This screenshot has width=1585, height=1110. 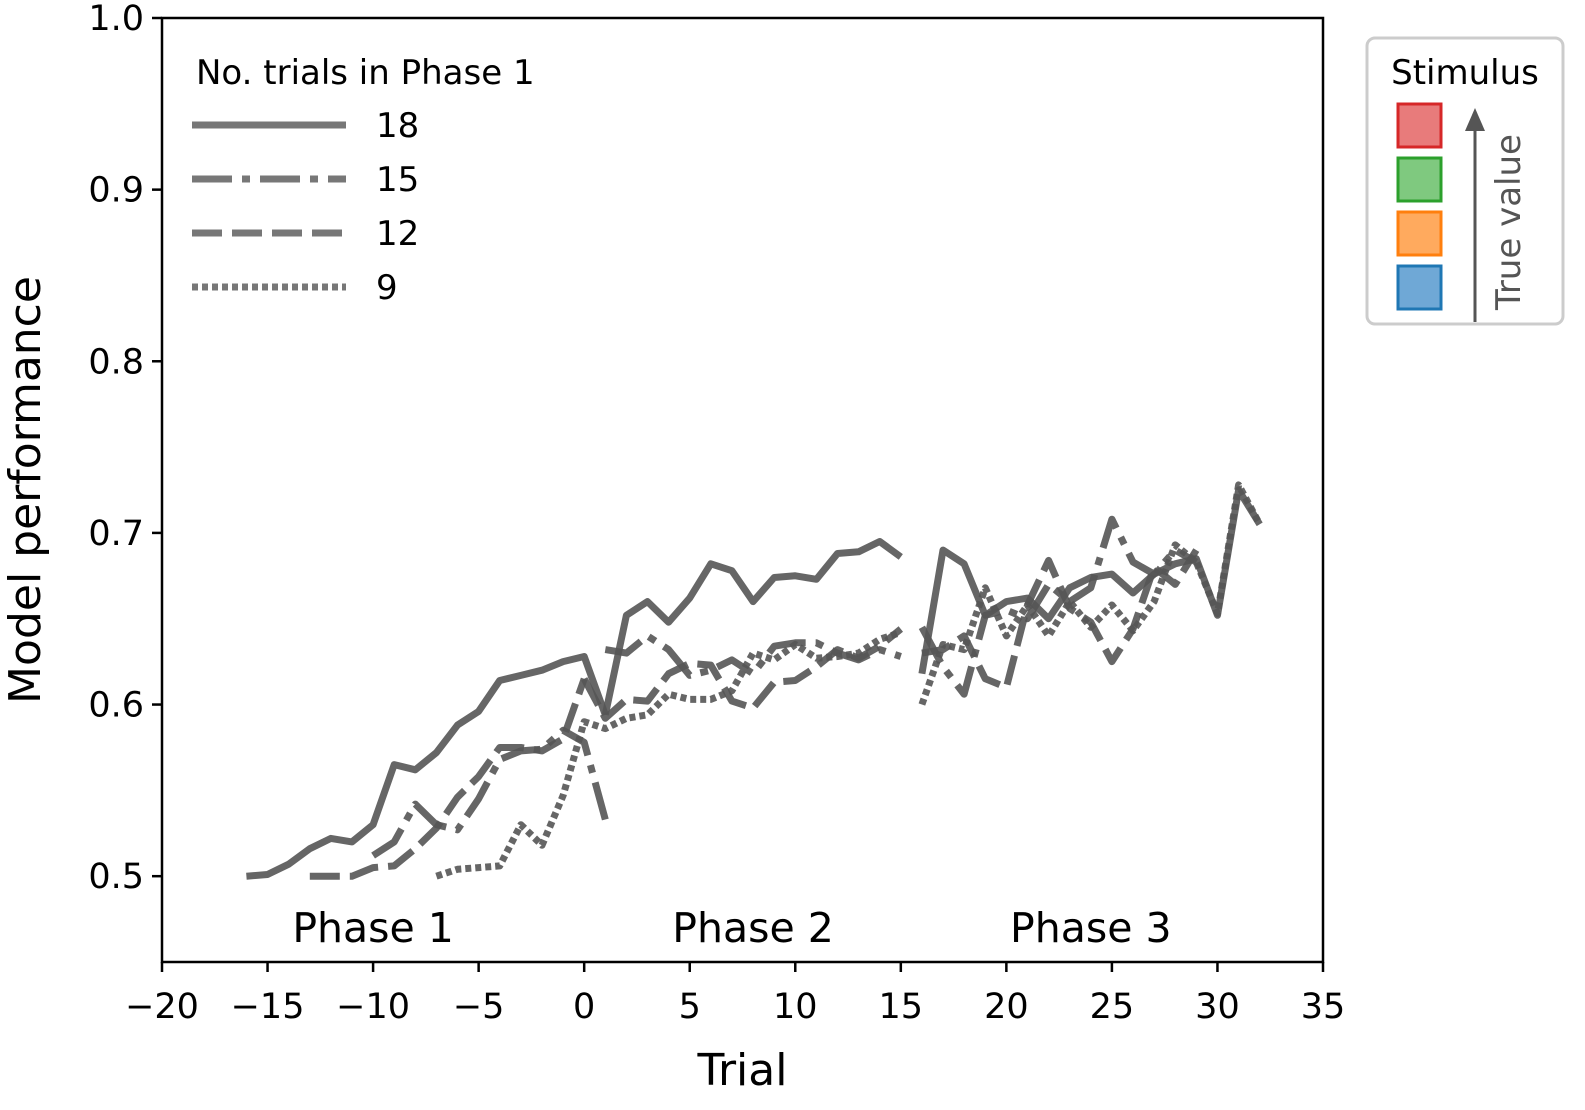 What do you see at coordinates (116, 362) in the screenshot?
I see `y-tick-label: 0.8` at bounding box center [116, 362].